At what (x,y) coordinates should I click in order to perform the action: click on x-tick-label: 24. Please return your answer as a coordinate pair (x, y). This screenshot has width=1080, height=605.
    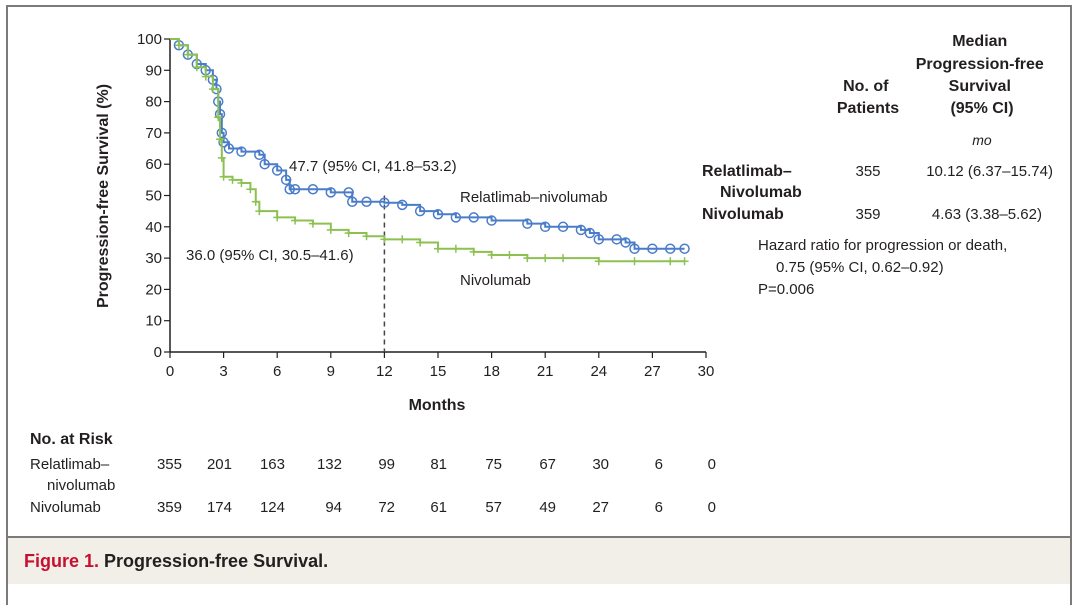
    Looking at the image, I should click on (598, 371).